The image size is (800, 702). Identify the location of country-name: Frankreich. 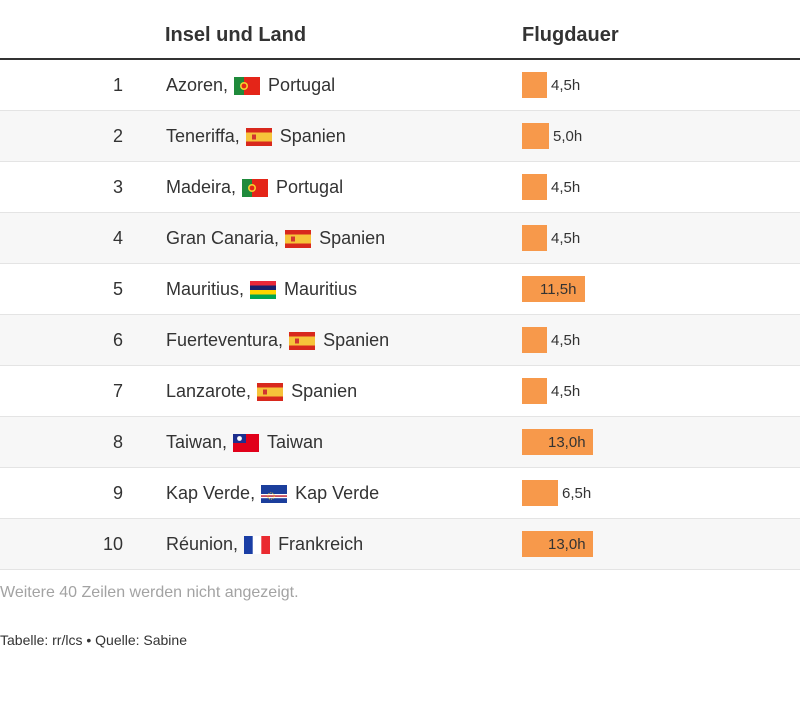
(321, 544).